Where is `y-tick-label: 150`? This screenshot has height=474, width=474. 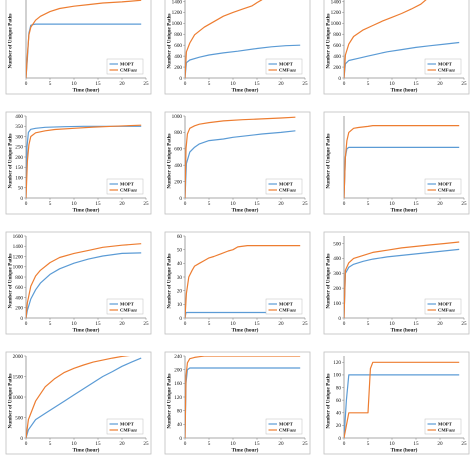
y-tick-label: 150 is located at coordinates (19, 168).